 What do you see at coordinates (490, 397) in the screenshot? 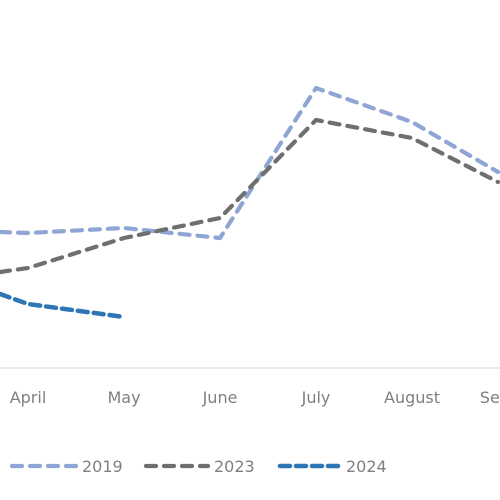
I see `x-tick-label: Sept` at bounding box center [490, 397].